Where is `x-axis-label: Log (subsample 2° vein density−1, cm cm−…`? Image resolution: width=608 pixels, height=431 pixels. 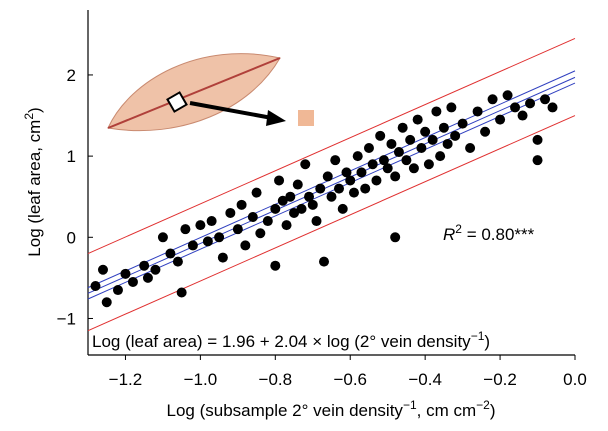
x-axis-label: Log (subsample 2° vein density−1, cm cm−… is located at coordinates (331, 409).